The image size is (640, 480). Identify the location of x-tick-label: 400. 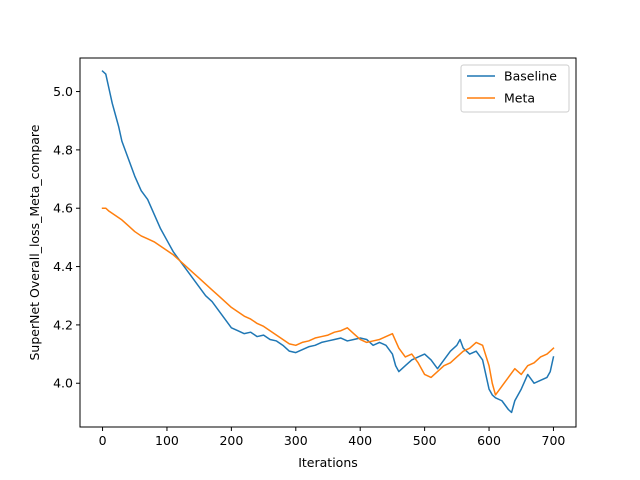
(360, 440).